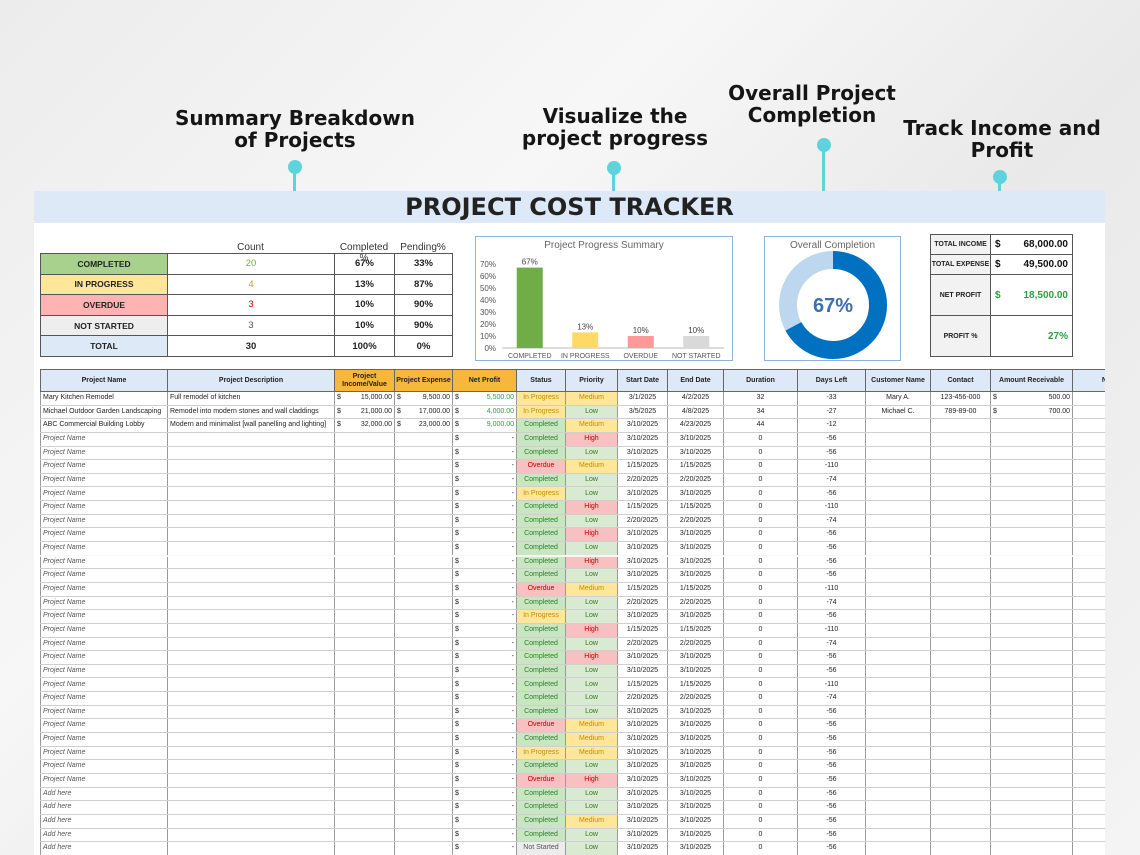 The height and width of the screenshot is (855, 1140). Describe the element at coordinates (760, 380) in the screenshot. I see `column-header: Duration` at that location.